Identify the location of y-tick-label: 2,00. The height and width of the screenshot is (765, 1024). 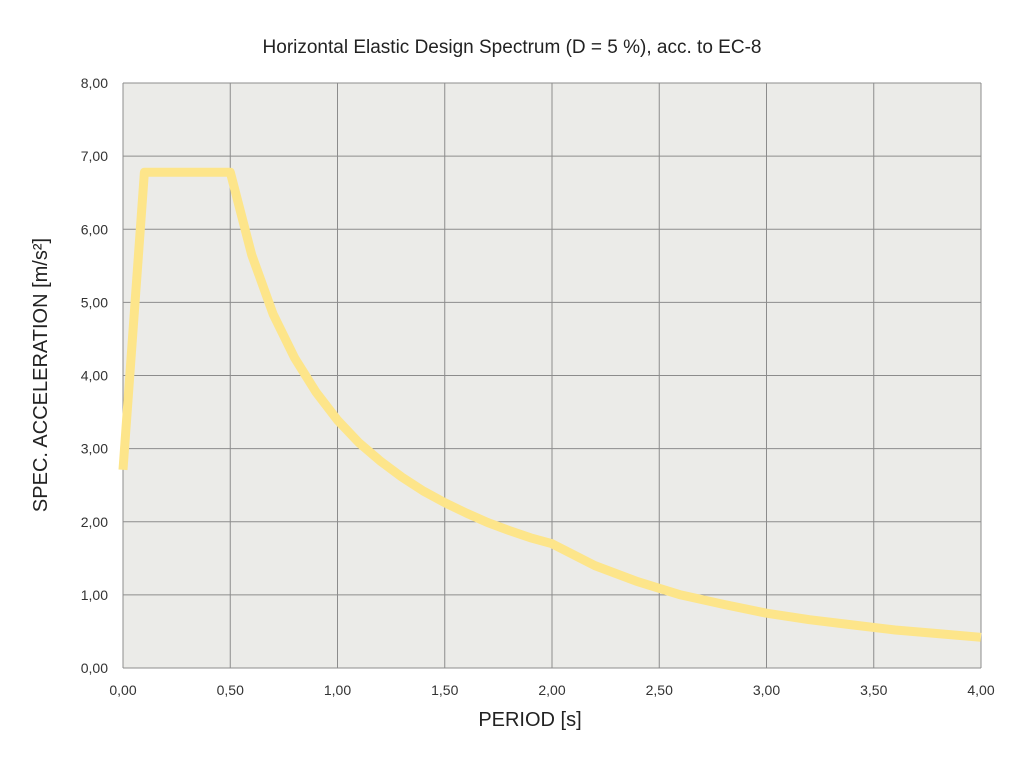
(94, 522).